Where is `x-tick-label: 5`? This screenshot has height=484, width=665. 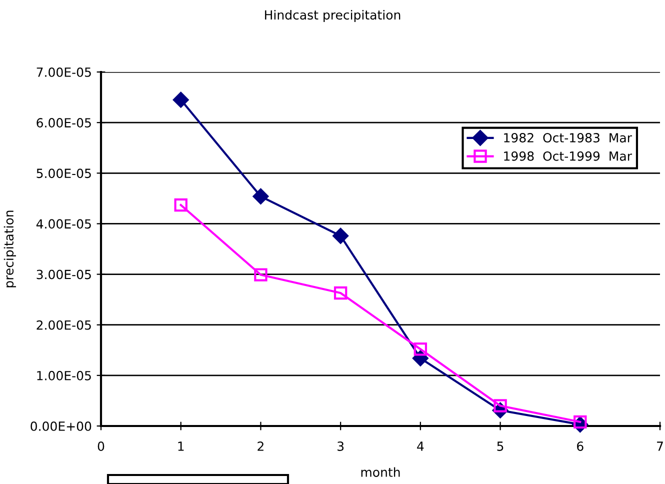 x-tick-label: 5 is located at coordinates (500, 446).